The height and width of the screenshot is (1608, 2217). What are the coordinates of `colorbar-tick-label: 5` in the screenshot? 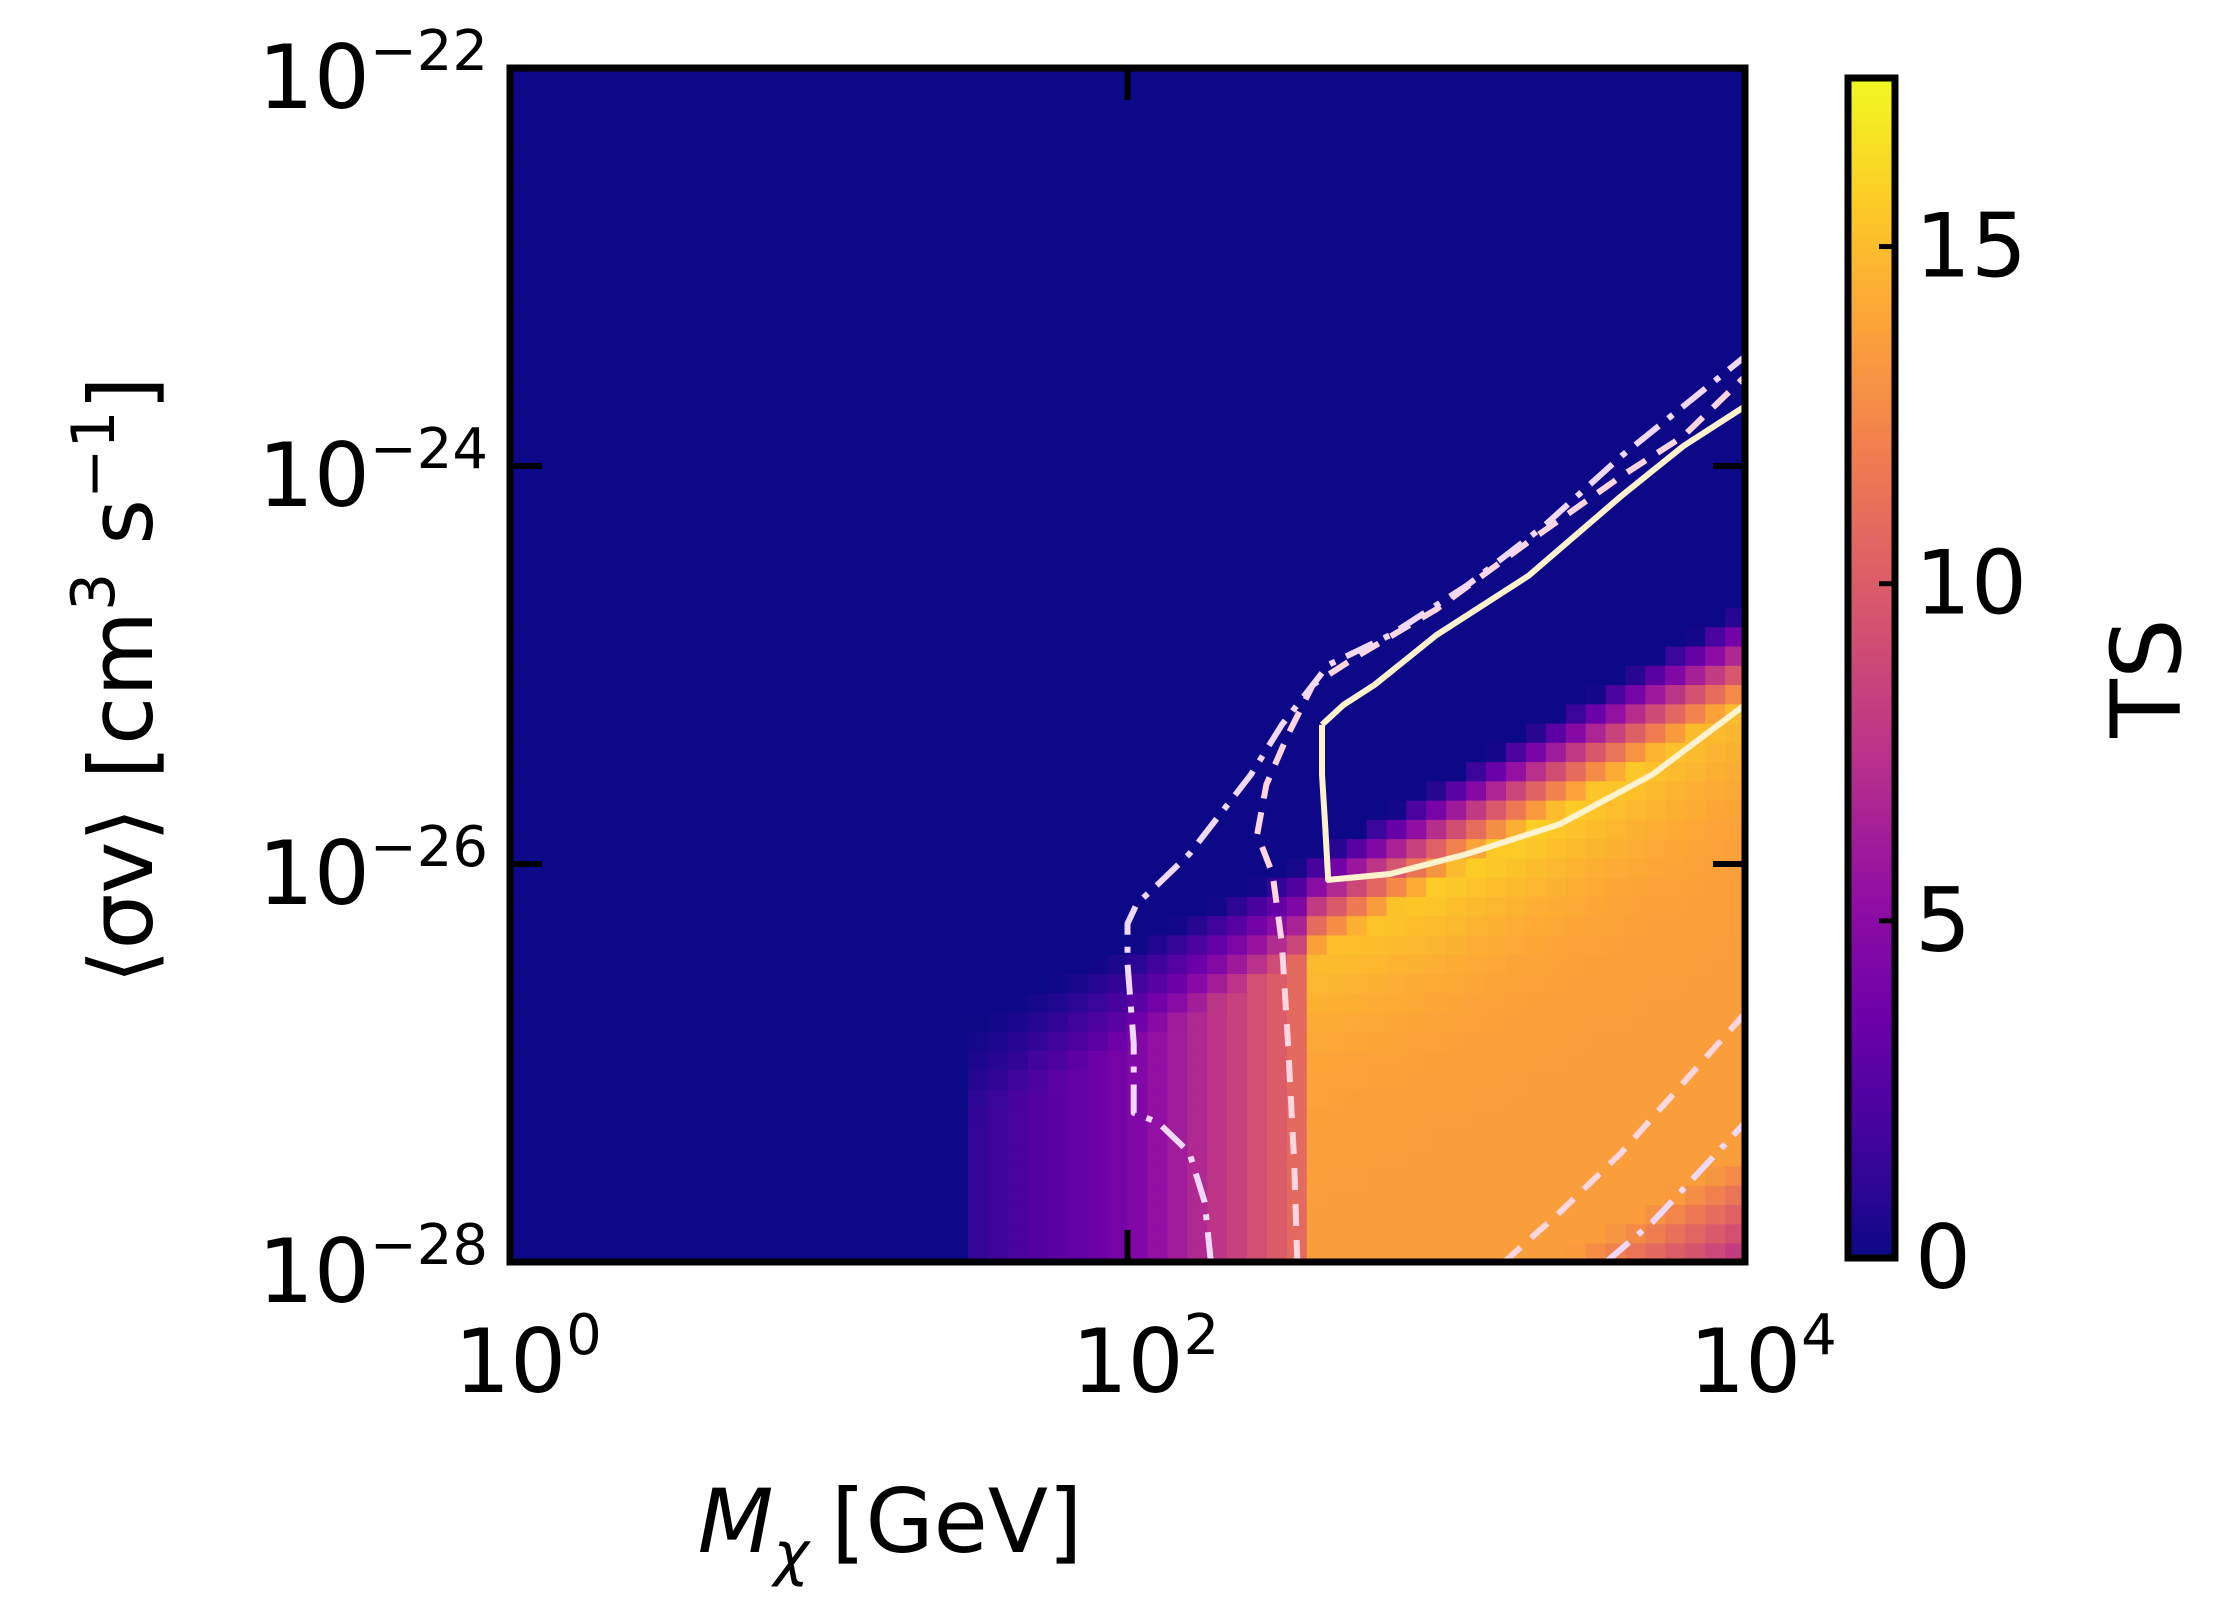 It's located at (1943, 920).